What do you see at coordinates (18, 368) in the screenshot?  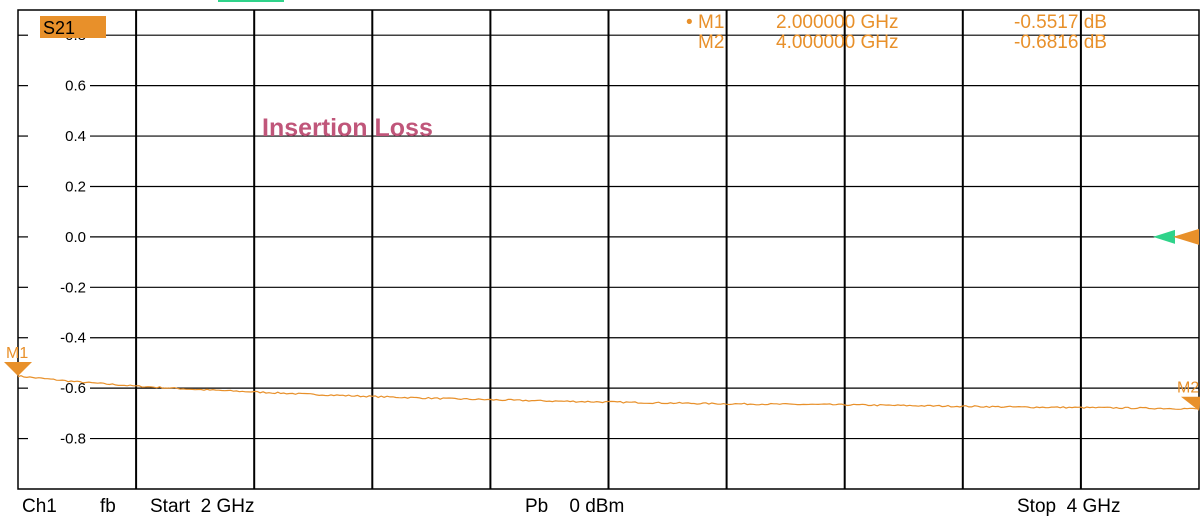 I see `marker-m1-triangle` at bounding box center [18, 368].